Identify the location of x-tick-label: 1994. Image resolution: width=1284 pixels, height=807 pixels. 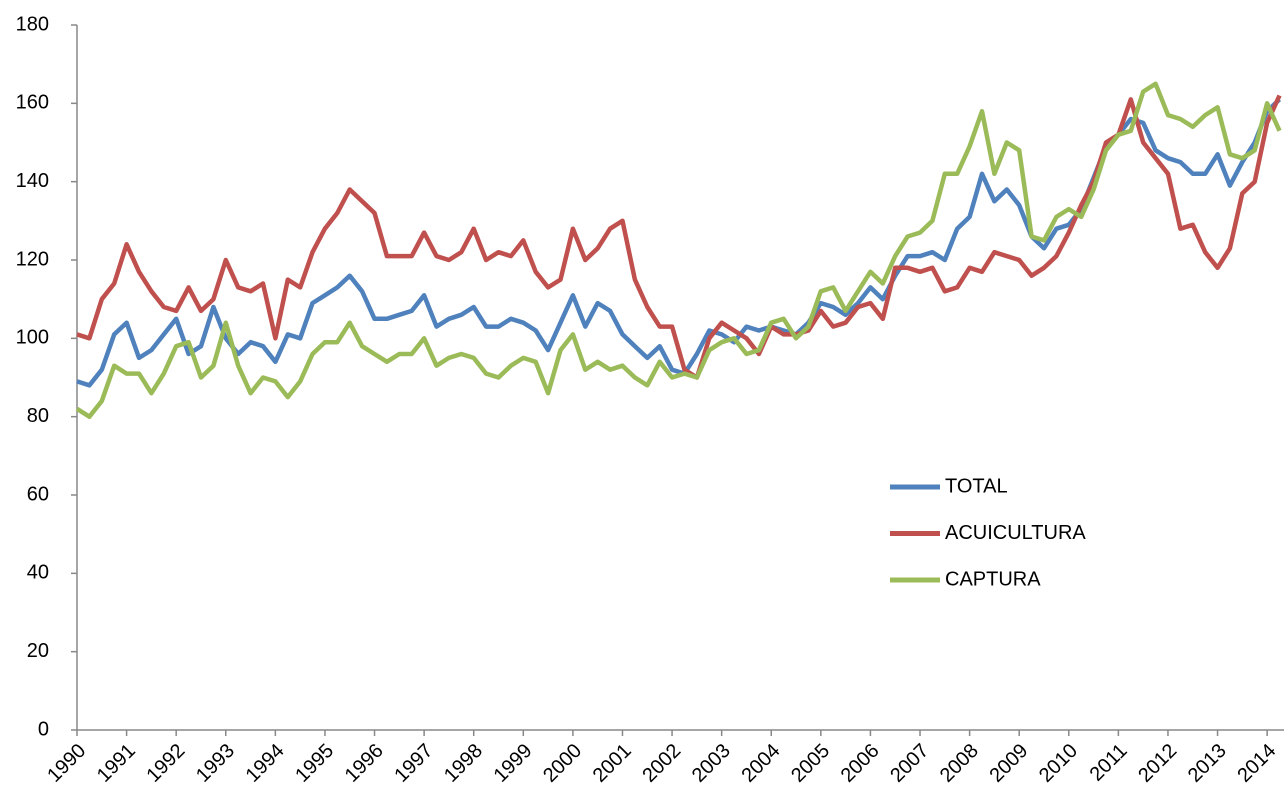
(265, 763).